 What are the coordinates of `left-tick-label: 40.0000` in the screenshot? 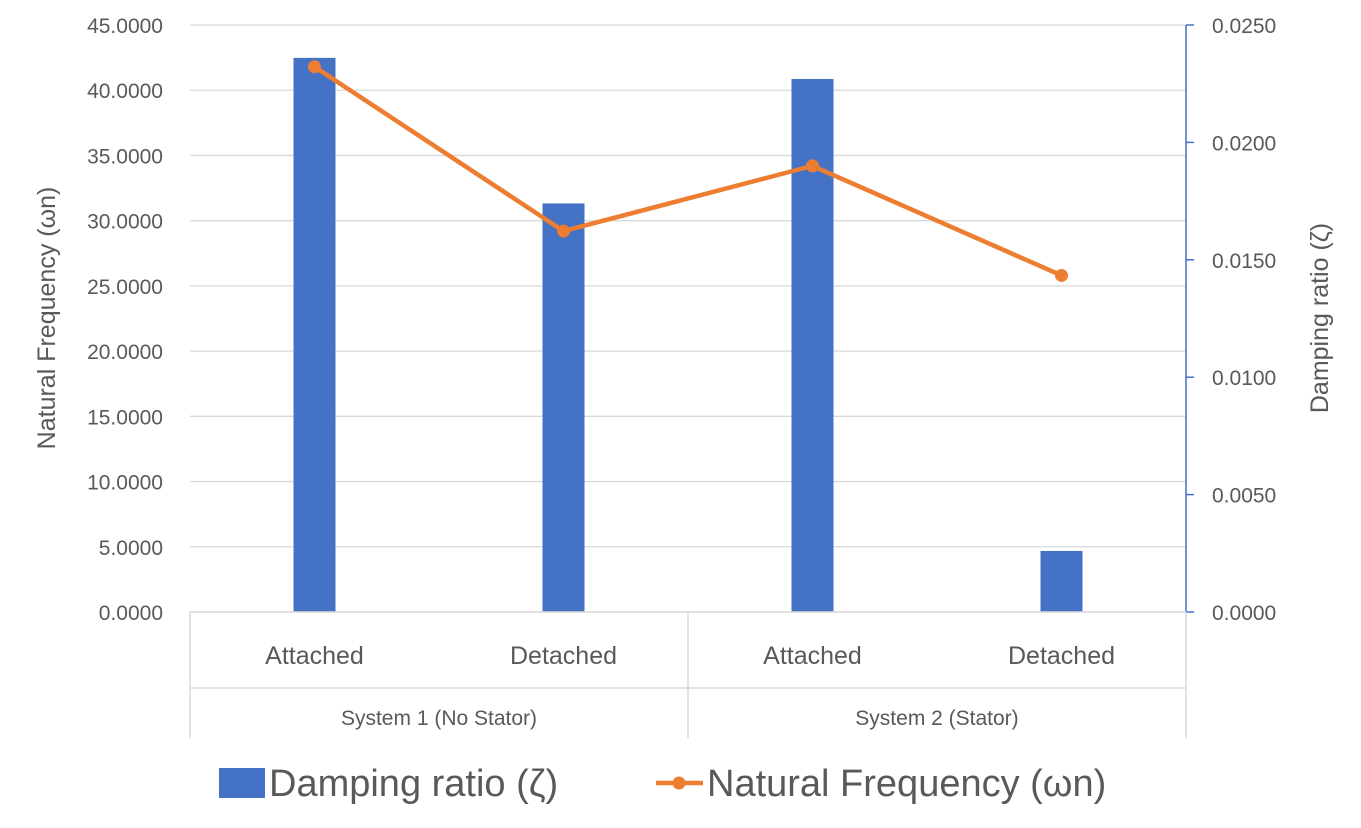 It's located at (125, 91).